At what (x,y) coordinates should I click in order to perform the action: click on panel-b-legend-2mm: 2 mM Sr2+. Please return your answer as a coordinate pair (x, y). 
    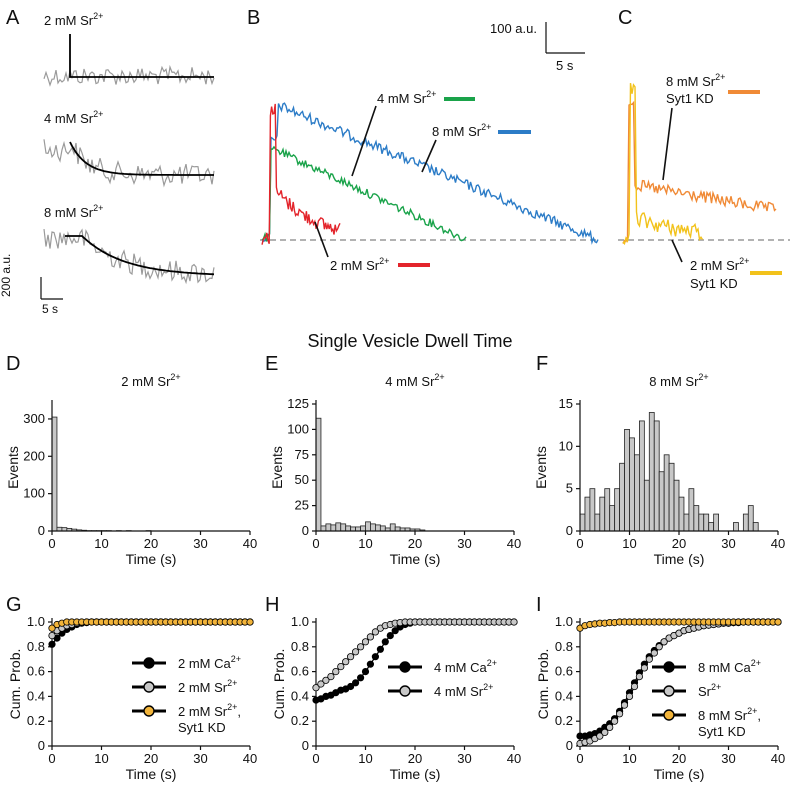
    Looking at the image, I should click on (359, 264).